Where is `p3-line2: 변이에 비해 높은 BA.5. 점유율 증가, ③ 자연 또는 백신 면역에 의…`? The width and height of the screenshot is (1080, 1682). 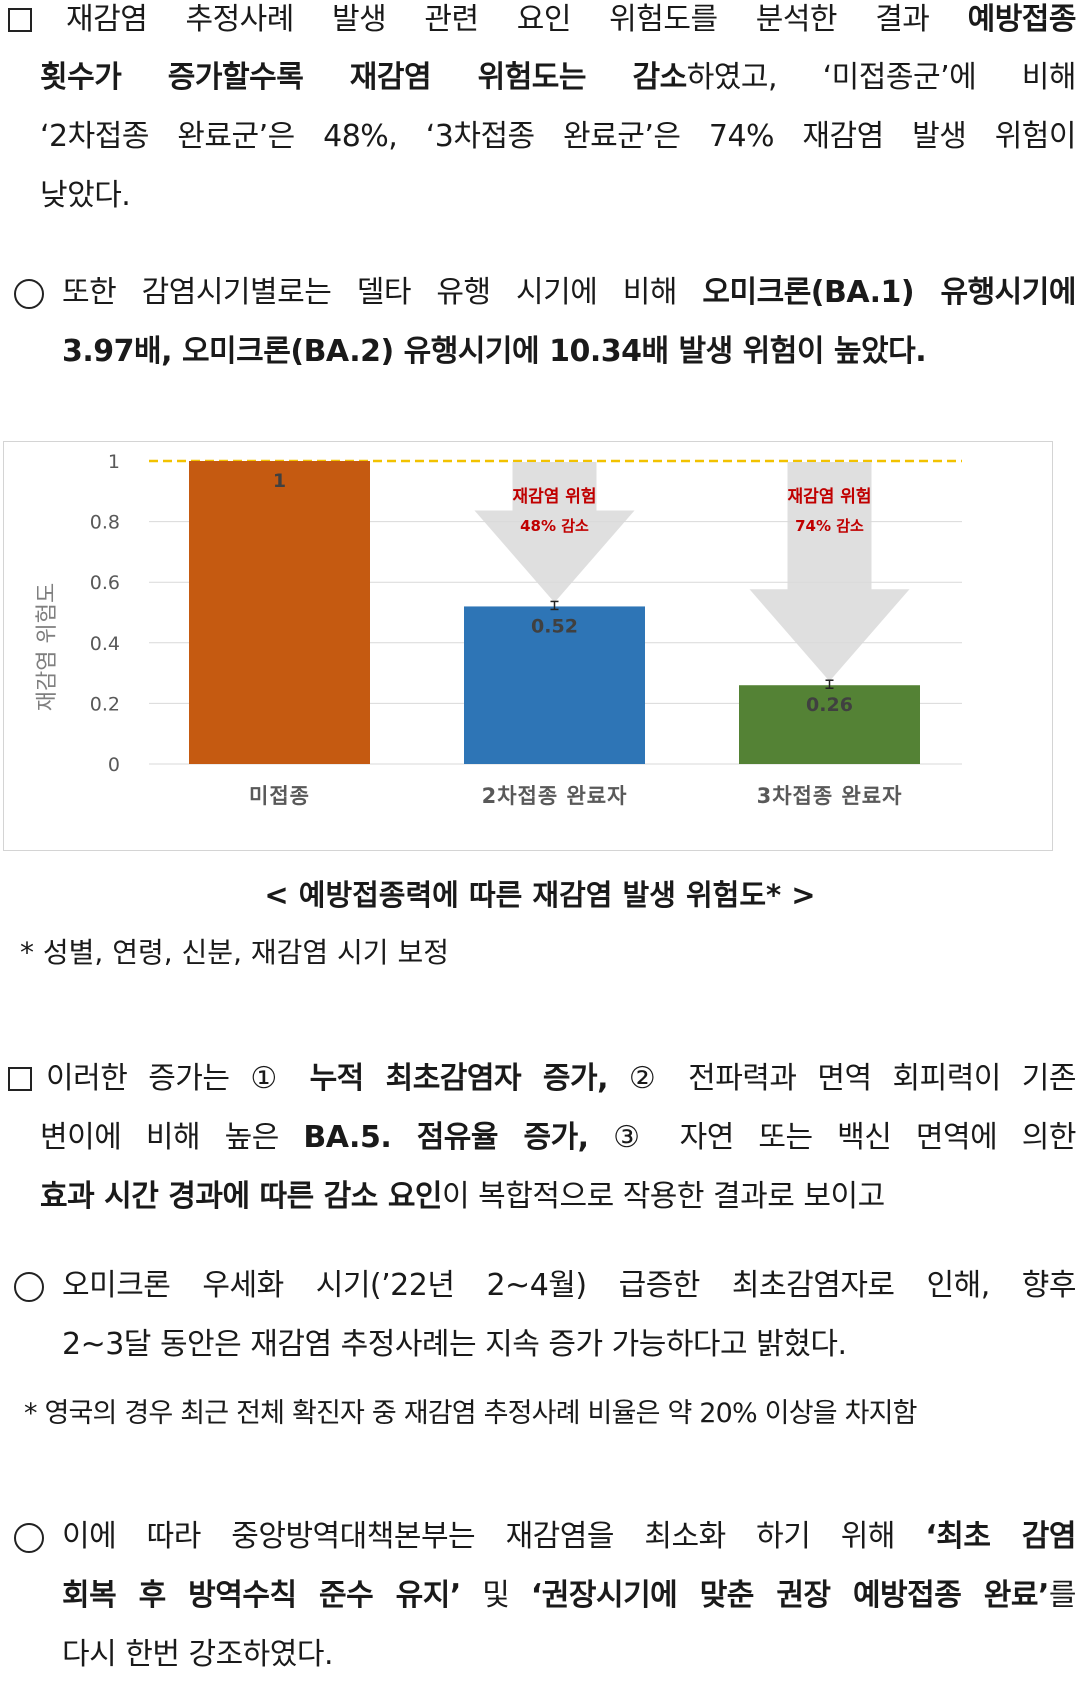 p3-line2: 변이에 비해 높은 BA.5. 점유율 증가, ③ 자연 또는 백신 면역에 의… is located at coordinates (558, 1137).